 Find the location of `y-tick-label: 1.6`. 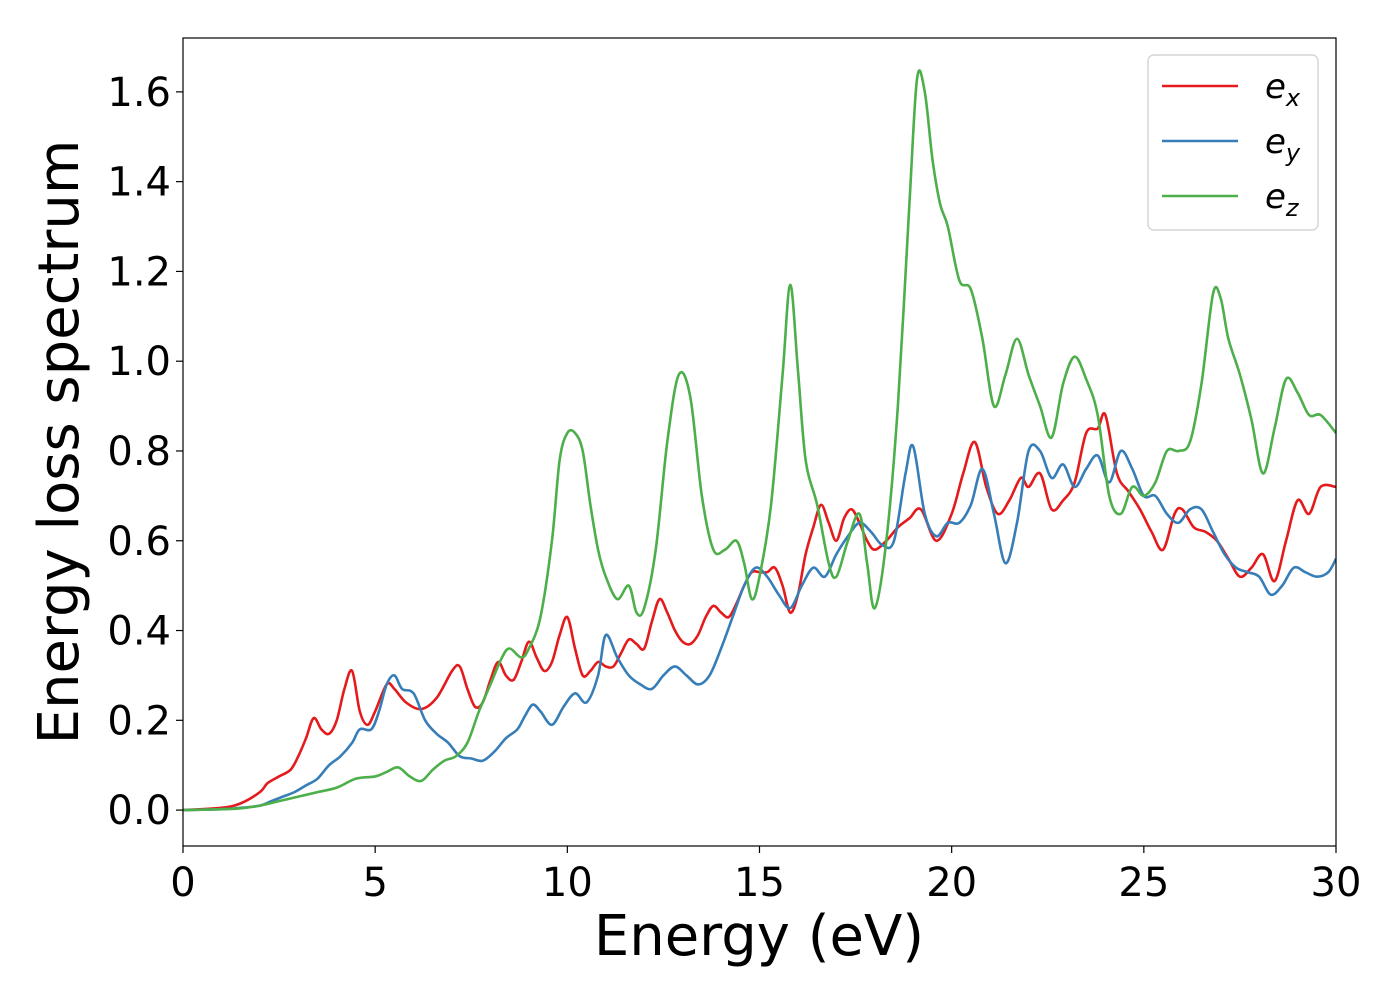

y-tick-label: 1.6 is located at coordinates (139, 93).